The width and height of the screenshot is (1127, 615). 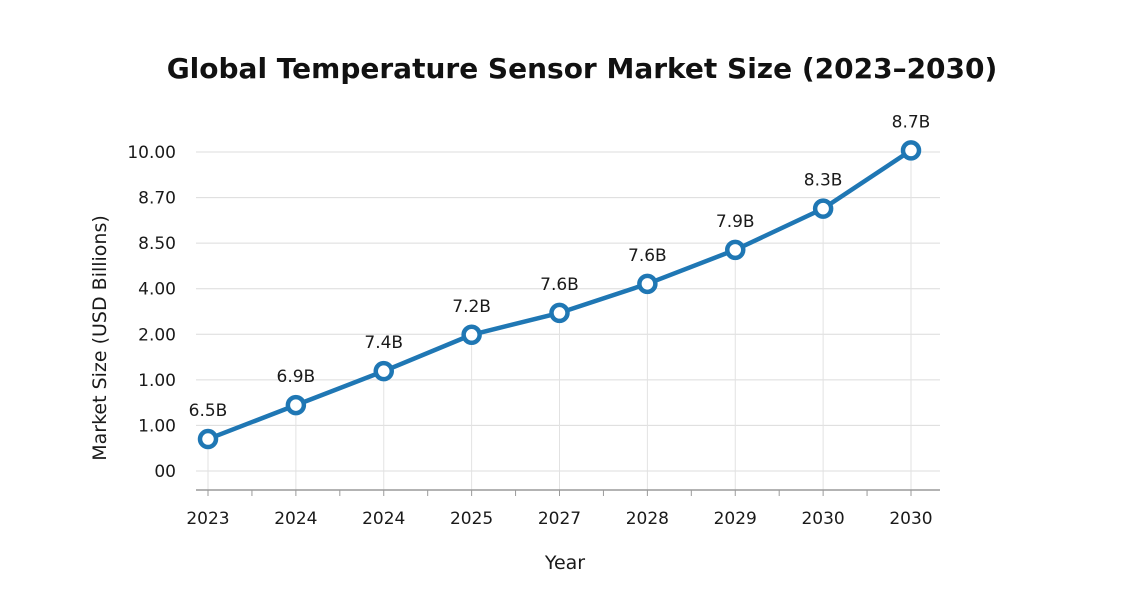 I want to click on y-tick-label: 2.00, so click(x=157, y=335).